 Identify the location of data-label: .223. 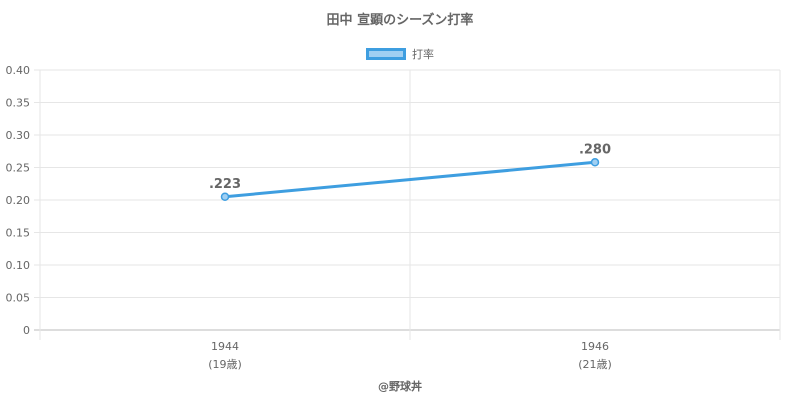
(225, 184).